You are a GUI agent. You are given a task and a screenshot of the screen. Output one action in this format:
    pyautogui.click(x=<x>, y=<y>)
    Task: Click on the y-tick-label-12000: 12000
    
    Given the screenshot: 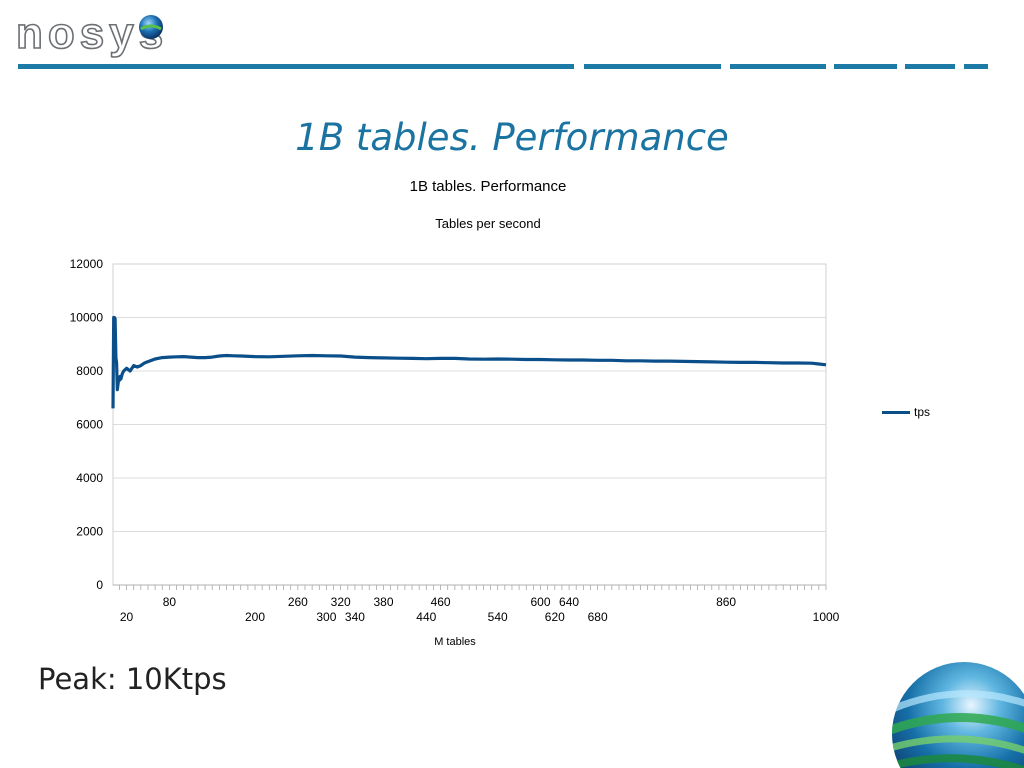 What is the action you would take?
    pyautogui.click(x=87, y=264)
    